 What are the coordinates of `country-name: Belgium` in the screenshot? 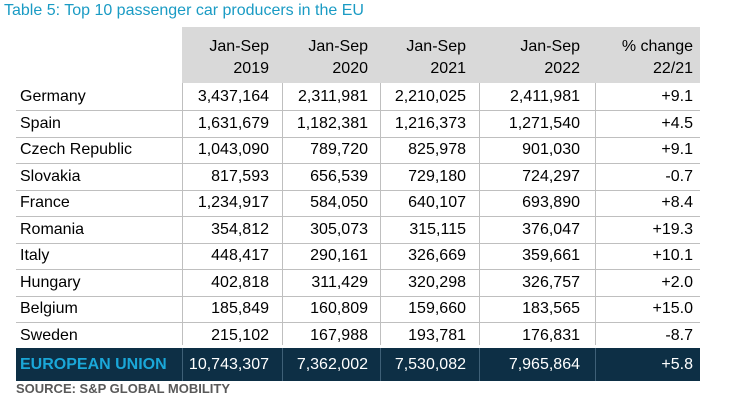 It's located at (49, 308).